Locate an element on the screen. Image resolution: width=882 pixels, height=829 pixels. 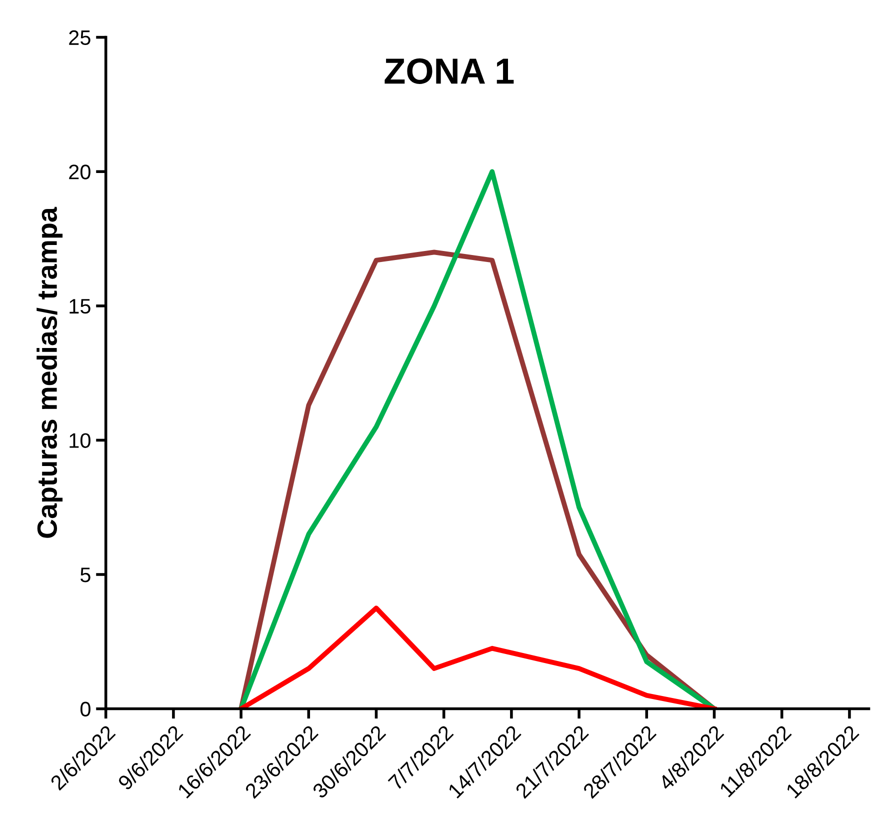
y-tick-label: 5 is located at coordinates (85, 575).